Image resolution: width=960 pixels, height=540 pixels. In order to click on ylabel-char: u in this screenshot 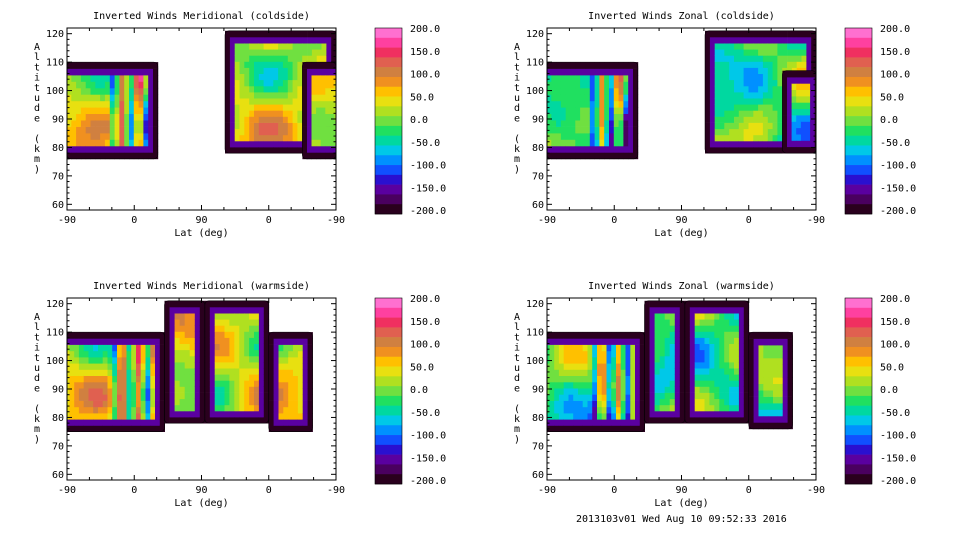, I will do `click(37, 368)`.